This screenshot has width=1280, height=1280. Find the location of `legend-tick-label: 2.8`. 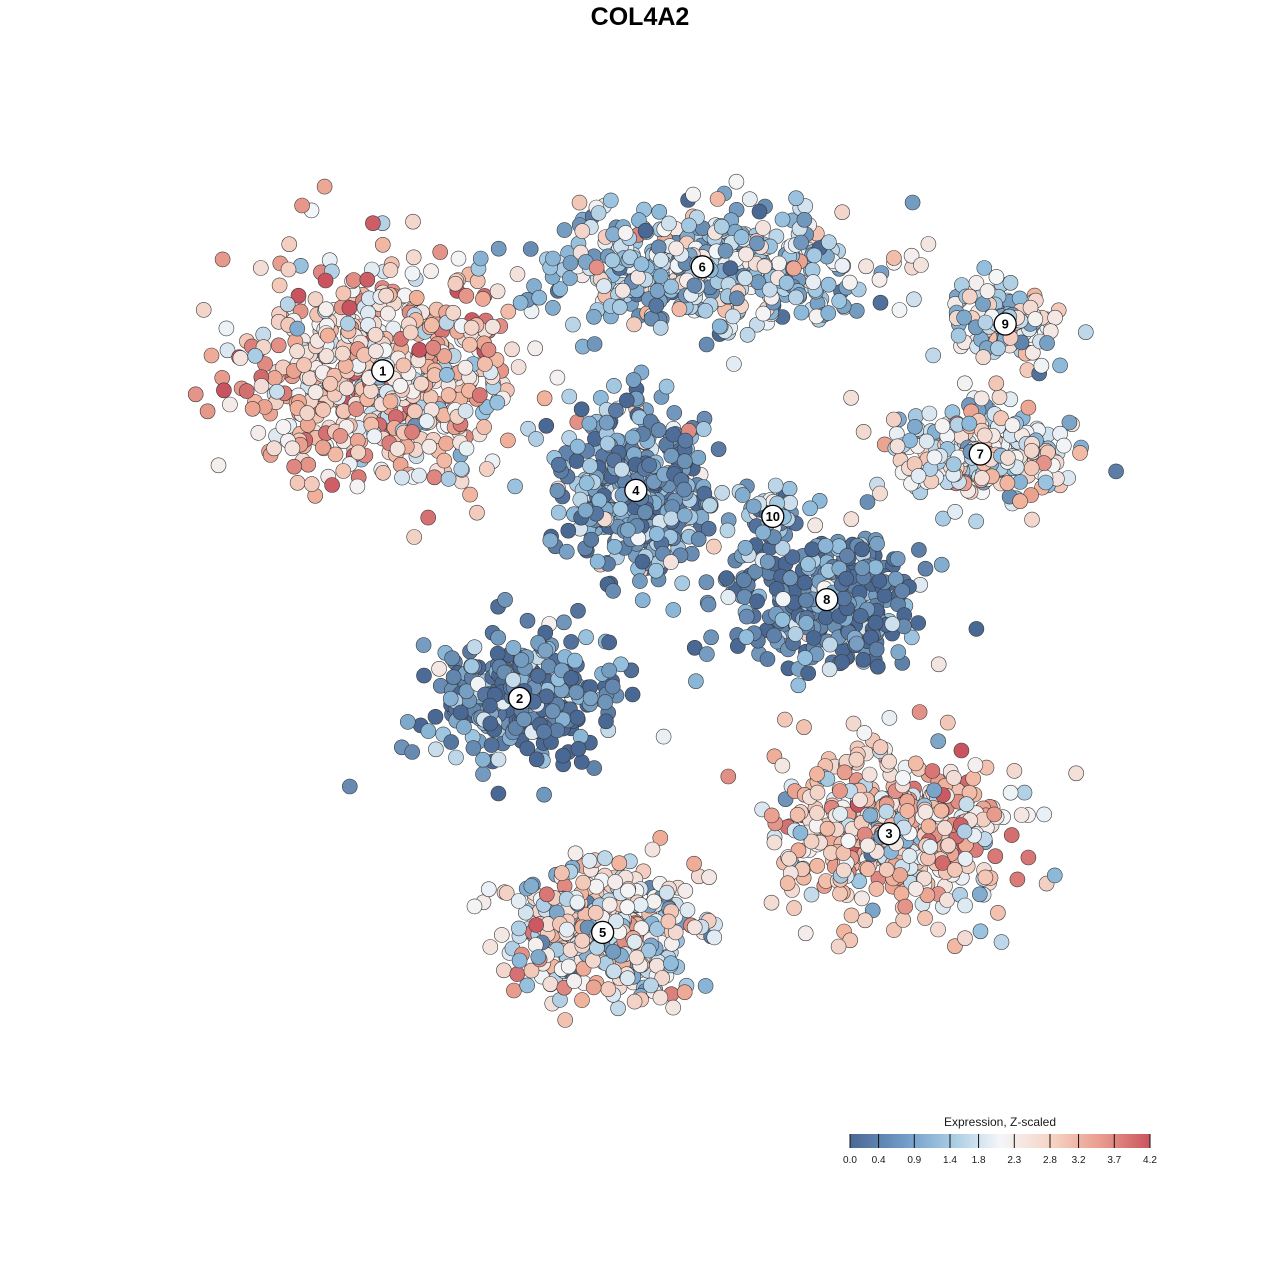

legend-tick-label: 2.8 is located at coordinates (1050, 1160).